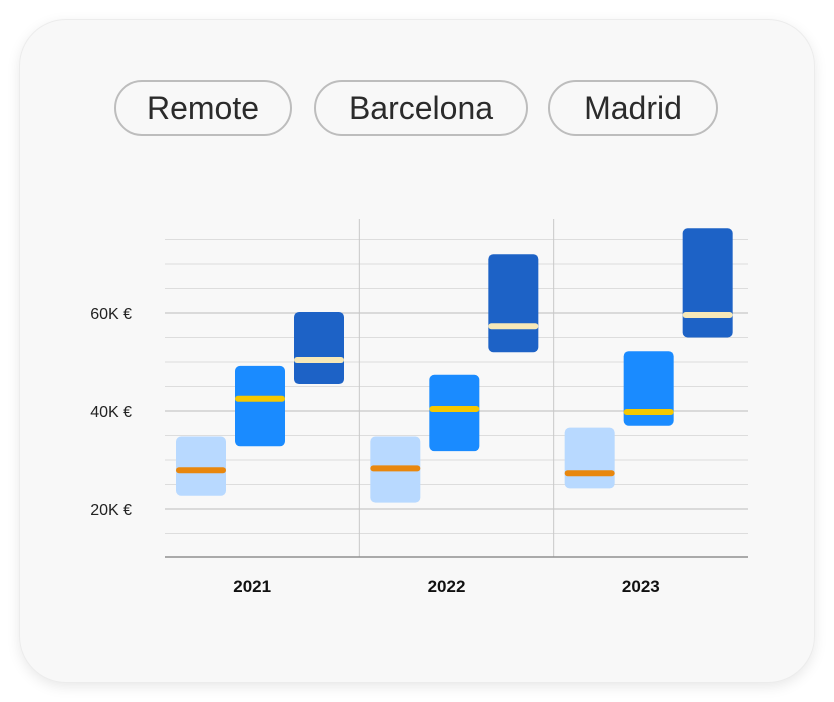  Describe the element at coordinates (111, 314) in the screenshot. I see `y-tick-label: 60K €` at that location.